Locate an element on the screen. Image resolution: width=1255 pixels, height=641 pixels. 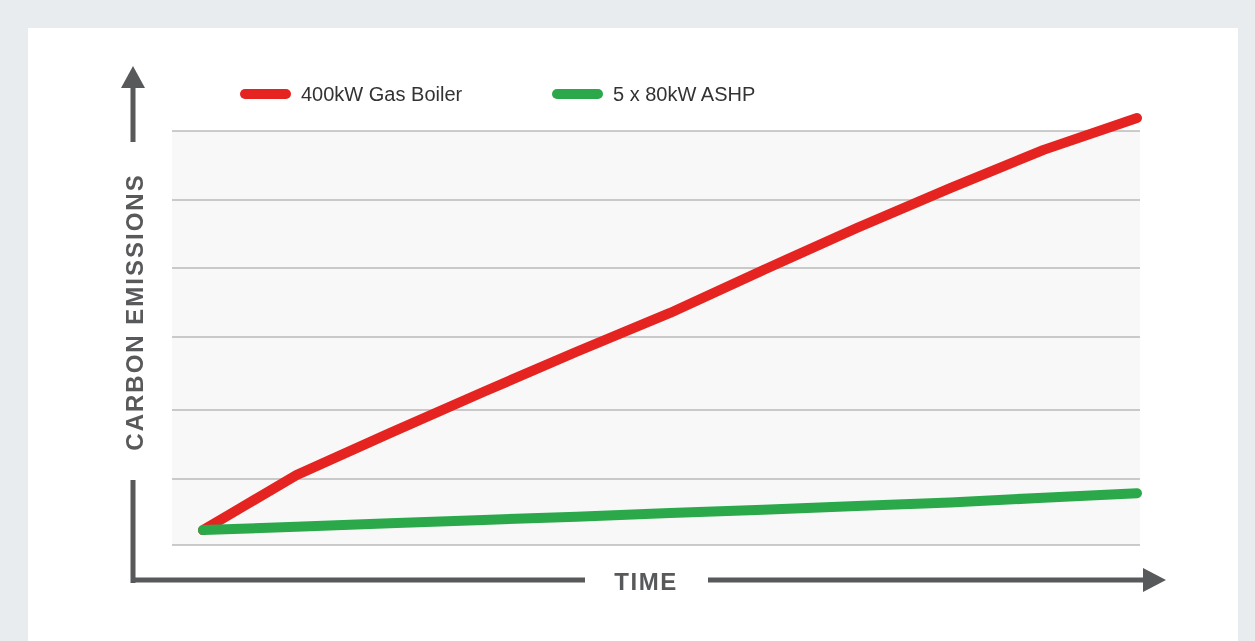
y-axis-title: CARBON EMISSIONS is located at coordinates (134, 312).